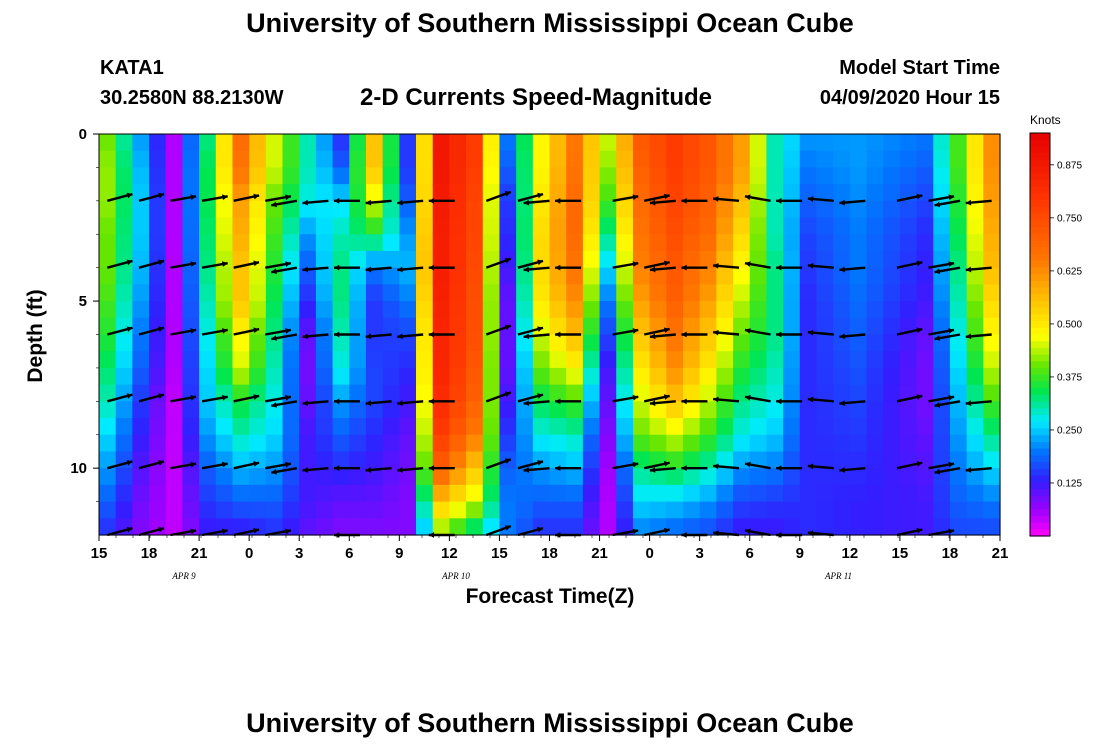  What do you see at coordinates (1069, 377) in the screenshot?
I see `colorbar-tick-label: 0.375` at bounding box center [1069, 377].